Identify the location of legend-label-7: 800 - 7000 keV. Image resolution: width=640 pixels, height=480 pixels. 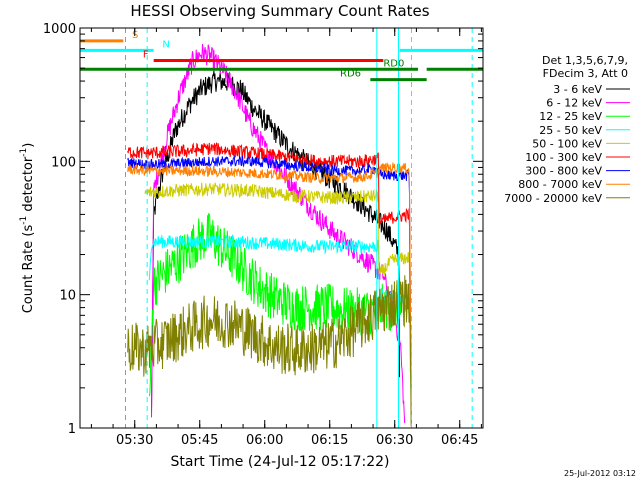
(560, 184).